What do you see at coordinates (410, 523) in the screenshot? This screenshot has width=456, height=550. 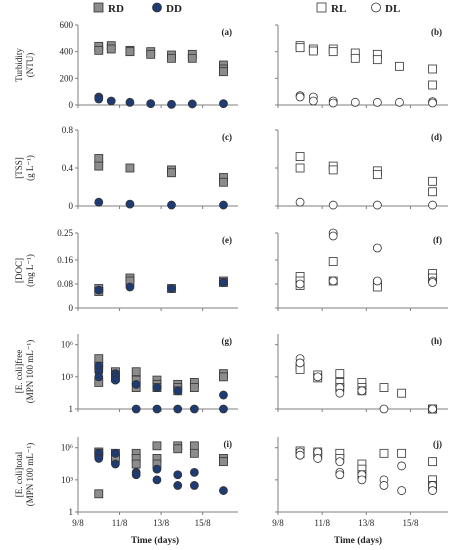 I see `x-tick-label: 15/8` at bounding box center [410, 523].